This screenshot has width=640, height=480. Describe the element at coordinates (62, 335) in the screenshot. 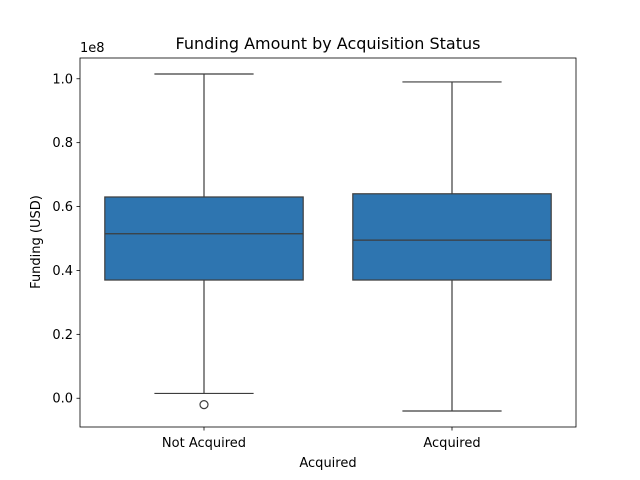

I see `y-tick-label: 0.2` at that location.